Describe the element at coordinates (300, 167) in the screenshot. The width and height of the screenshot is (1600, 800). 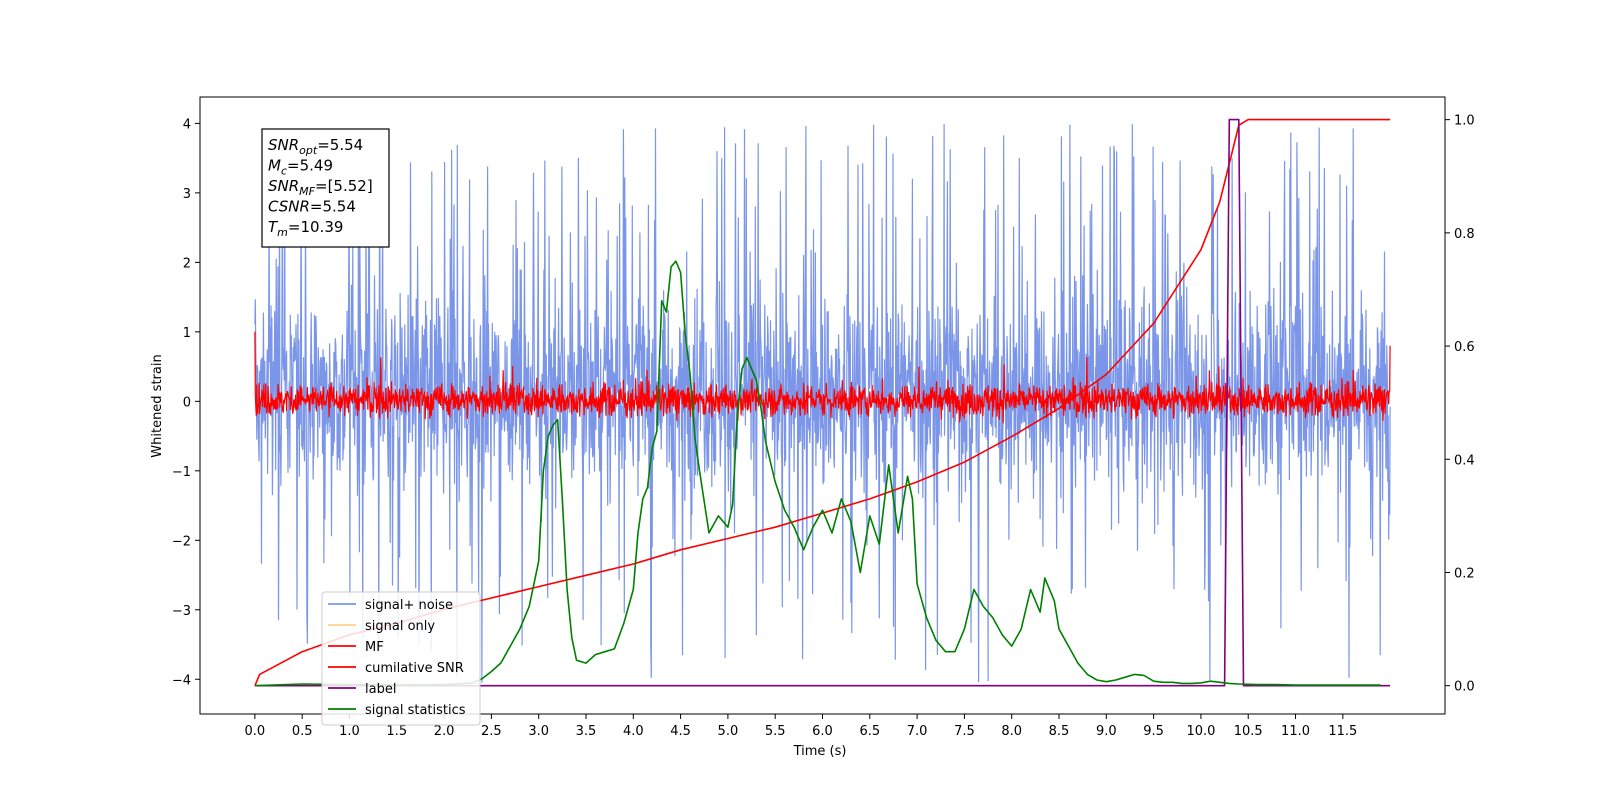
I see `info-line: Mc=5.49` at that location.